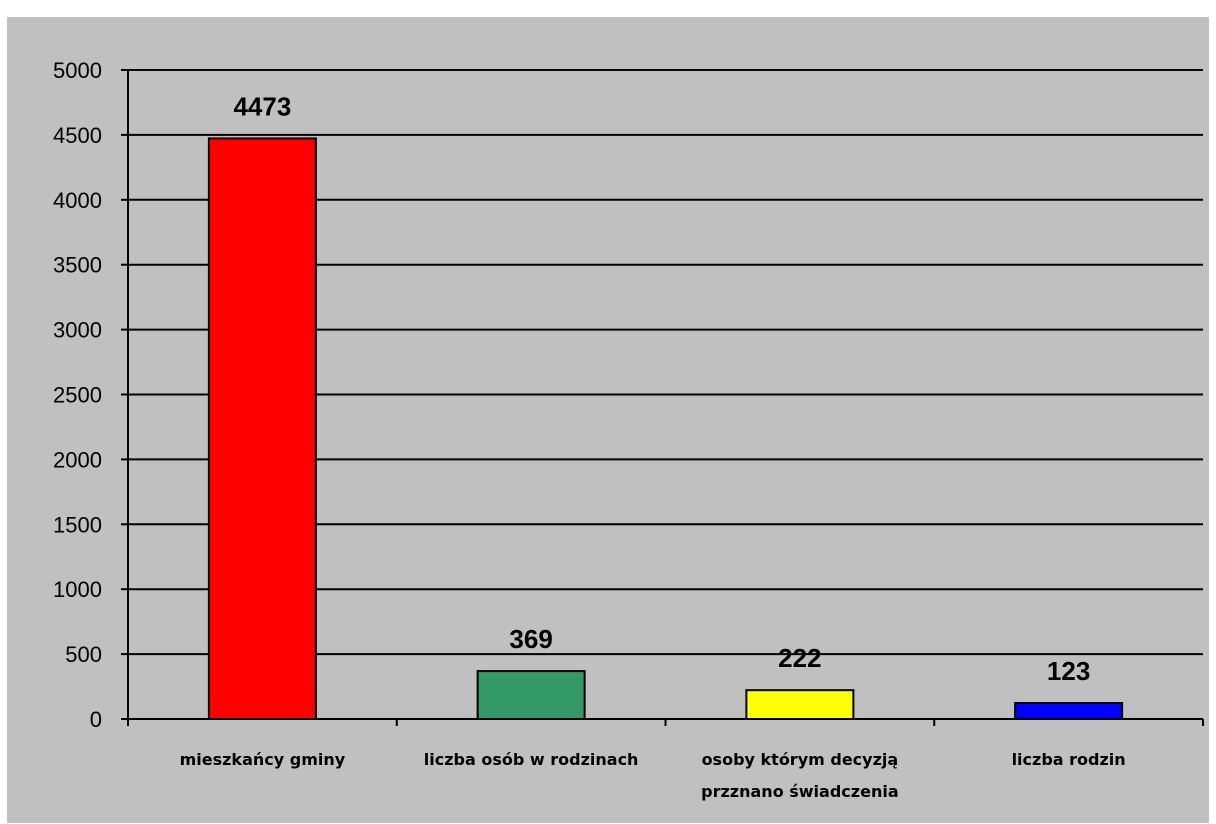 The width and height of the screenshot is (1216, 824). I want to click on x-category-label: liczba osób w rodzinach, so click(531, 759).